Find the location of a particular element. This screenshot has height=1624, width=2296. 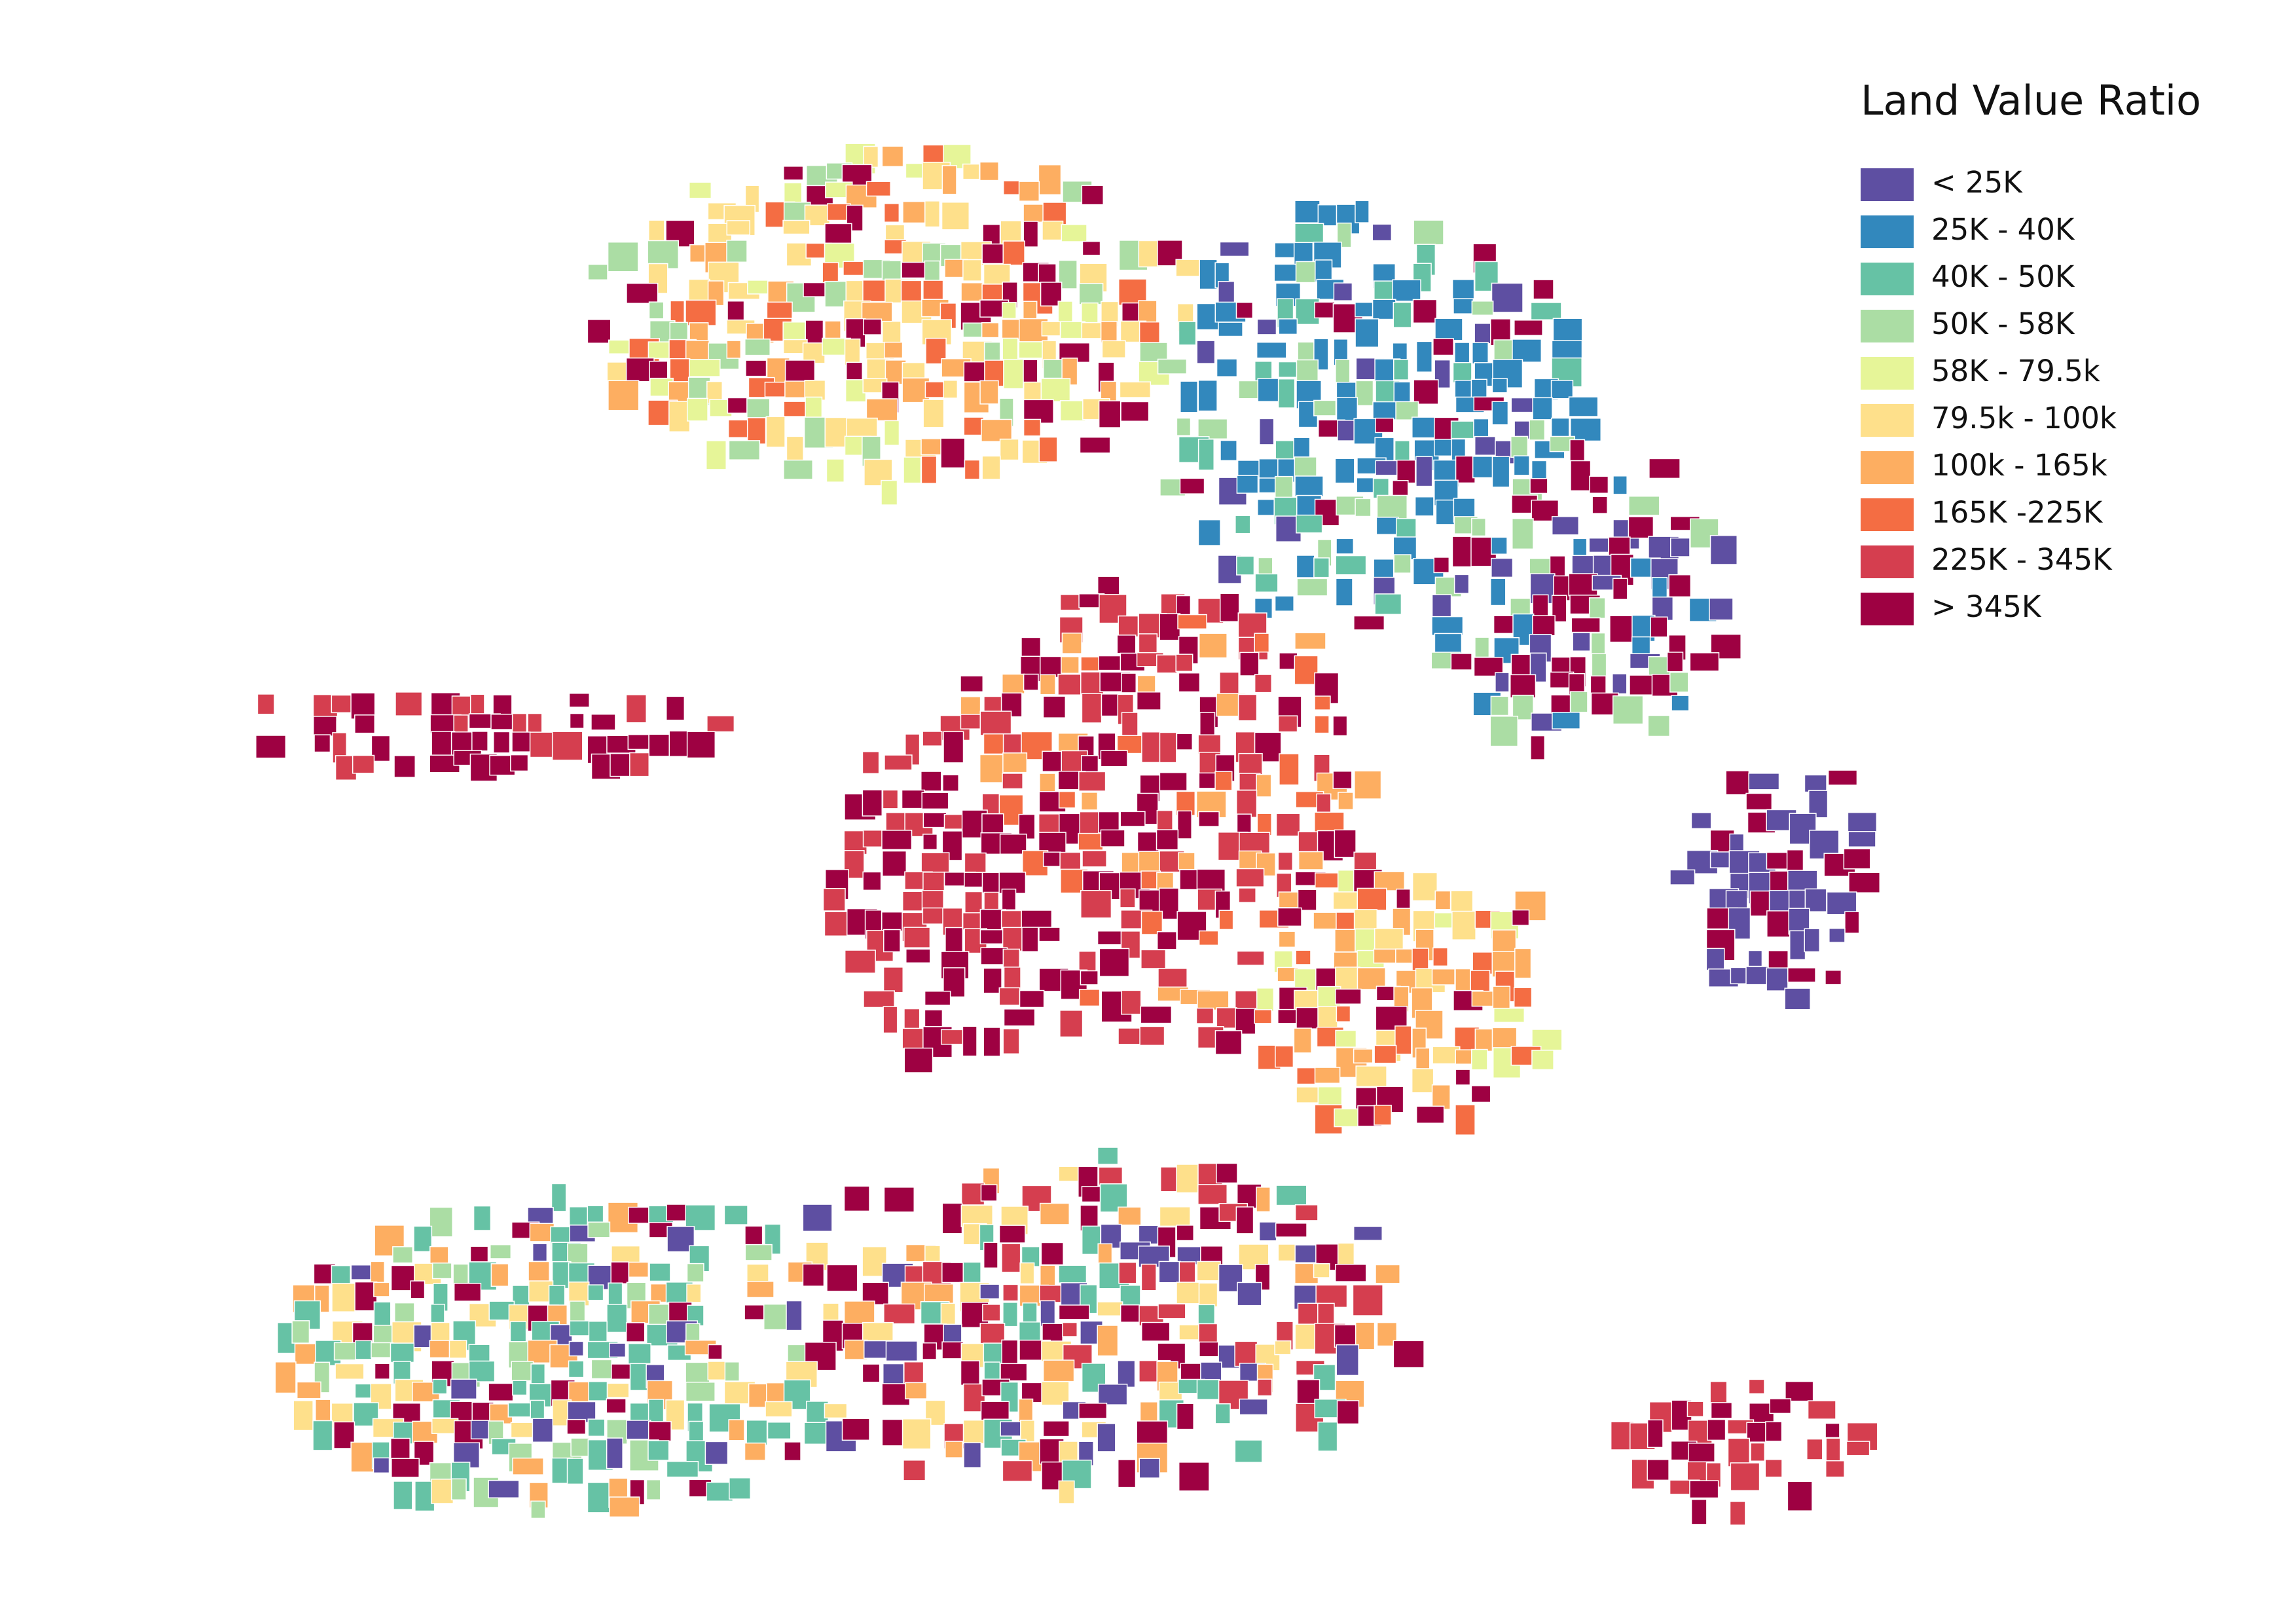

legend-label: > 345K is located at coordinates (1986, 606).